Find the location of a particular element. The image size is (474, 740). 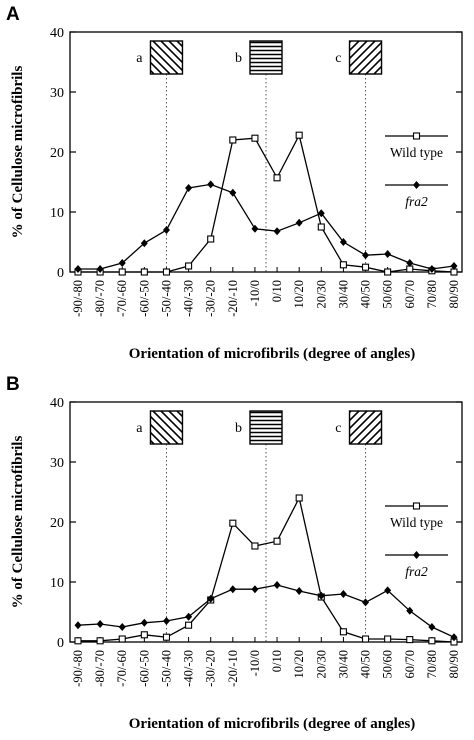

panel-label: B is located at coordinates (13, 384).